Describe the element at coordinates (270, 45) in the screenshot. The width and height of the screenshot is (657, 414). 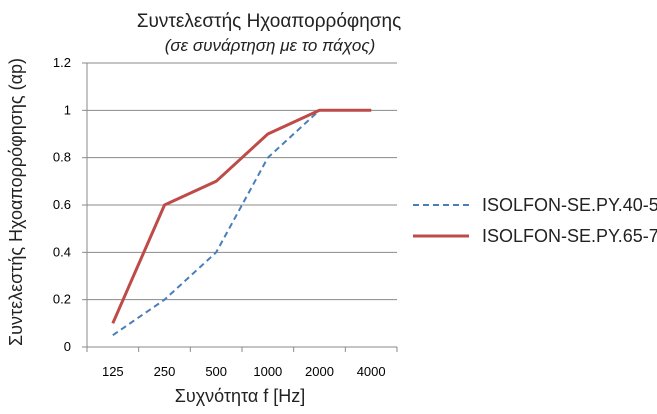
I see `chart-subtitle: (σε συνάρτηση με το πάχος)` at that location.